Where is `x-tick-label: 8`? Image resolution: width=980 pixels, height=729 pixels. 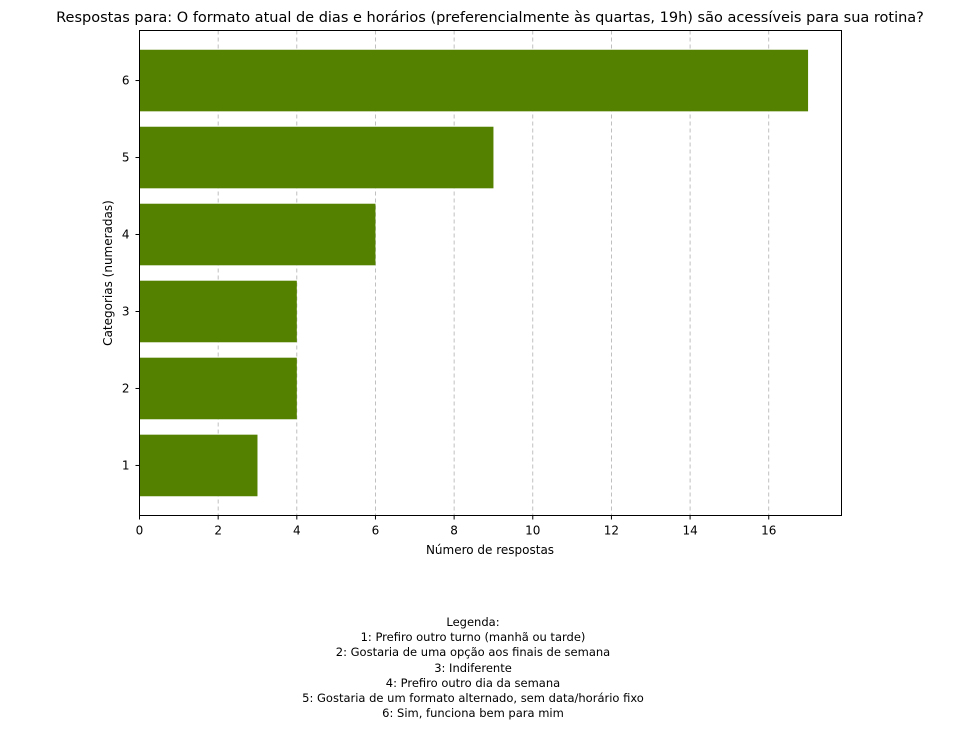
x-tick-label: 8 is located at coordinates (454, 531).